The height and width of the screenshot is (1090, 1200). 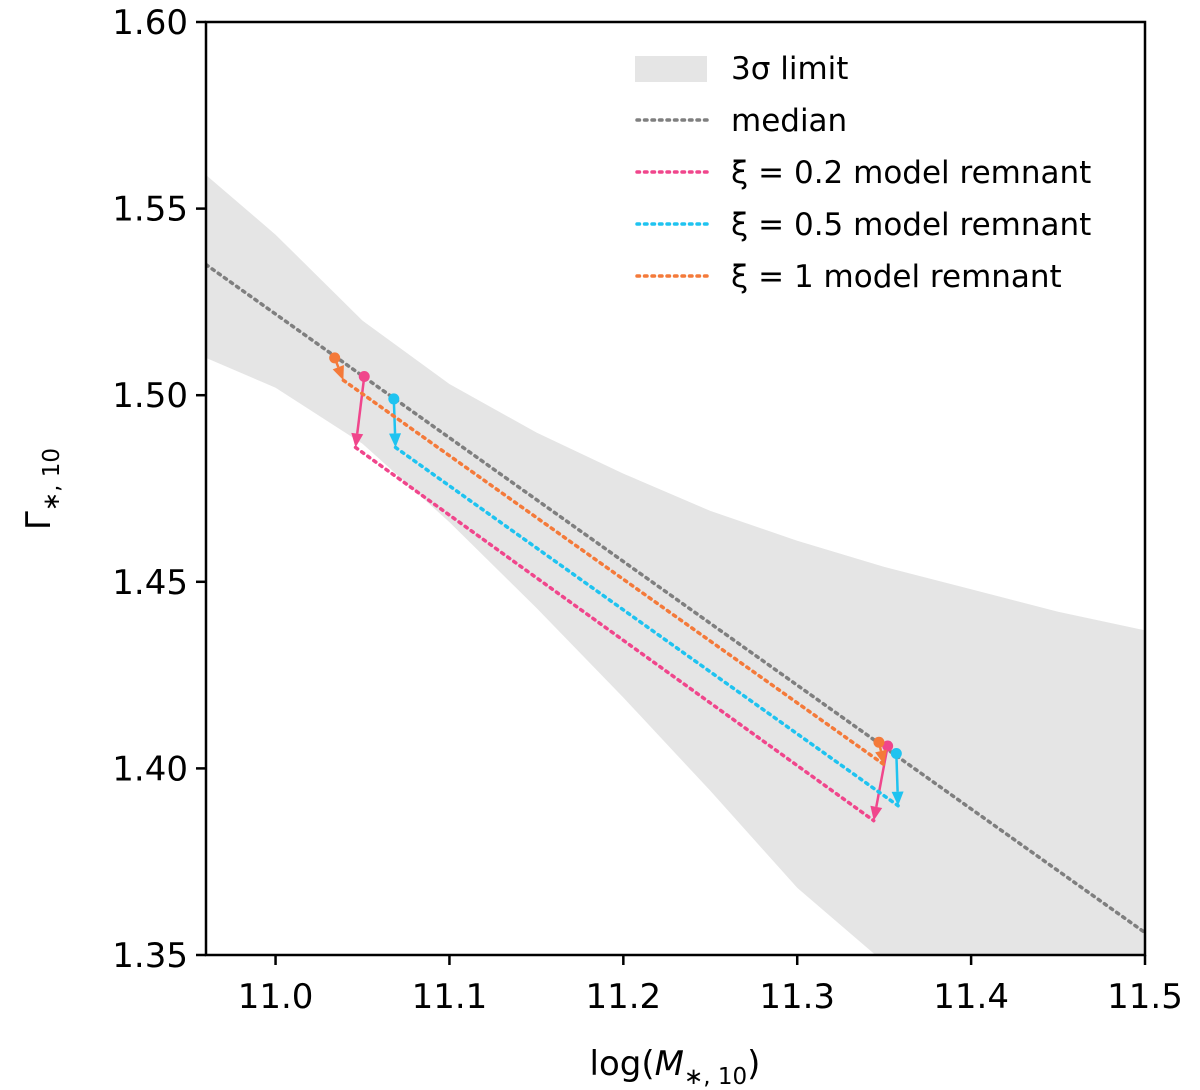 I want to click on y-axis: 1.35 1.40 1.45 1.50 1.55 1.60, so click(x=159, y=489).